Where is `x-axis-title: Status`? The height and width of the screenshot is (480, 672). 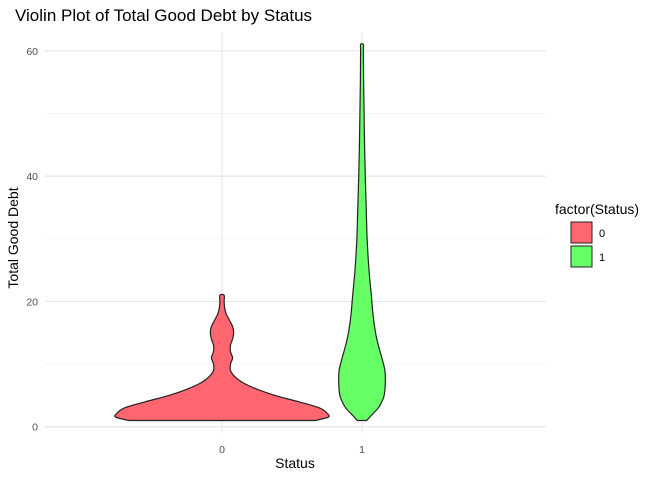 x-axis-title: Status is located at coordinates (295, 463).